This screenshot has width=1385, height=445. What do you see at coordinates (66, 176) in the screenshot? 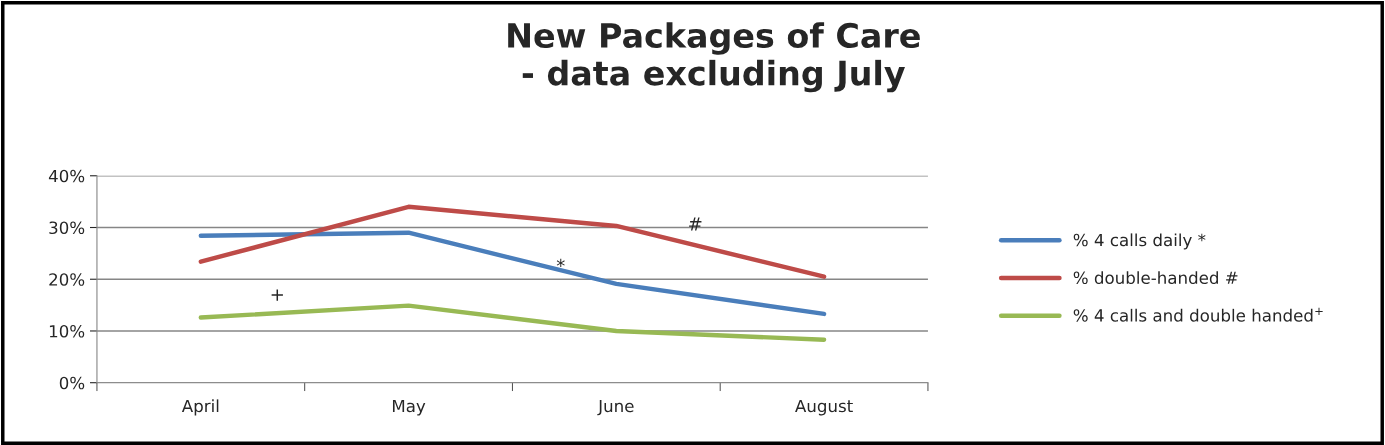
I see `y-tick-label: 40%` at bounding box center [66, 176].